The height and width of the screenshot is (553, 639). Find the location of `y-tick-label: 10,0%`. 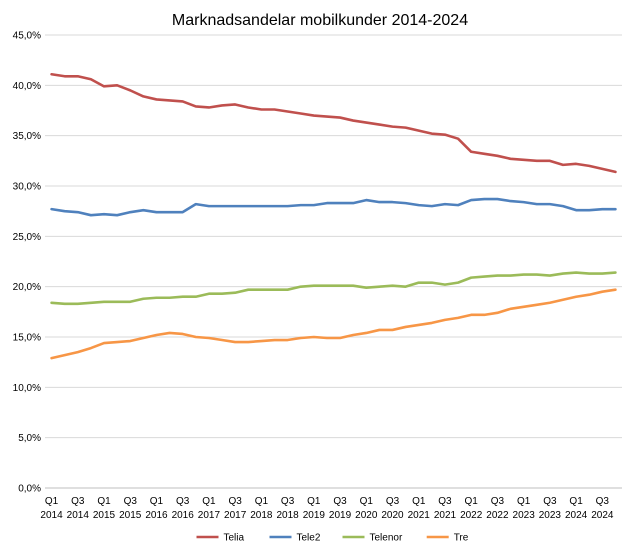

y-tick-label: 10,0% is located at coordinates (27, 388).